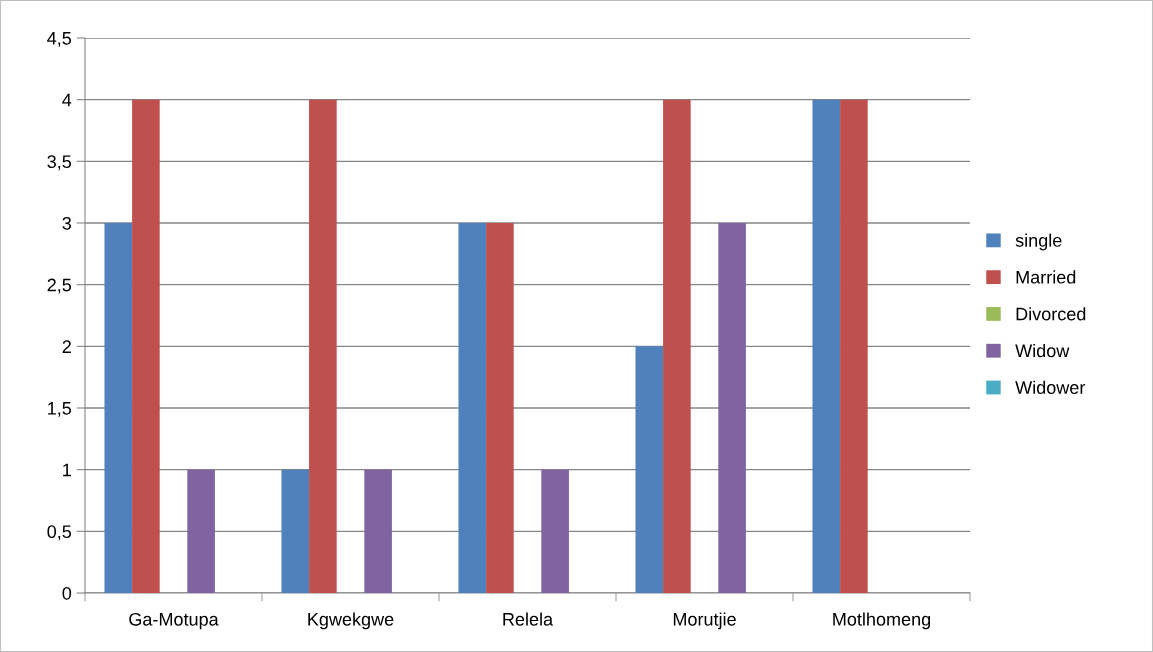  Describe the element at coordinates (67, 470) in the screenshot. I see `y-tick-label: 1` at that location.